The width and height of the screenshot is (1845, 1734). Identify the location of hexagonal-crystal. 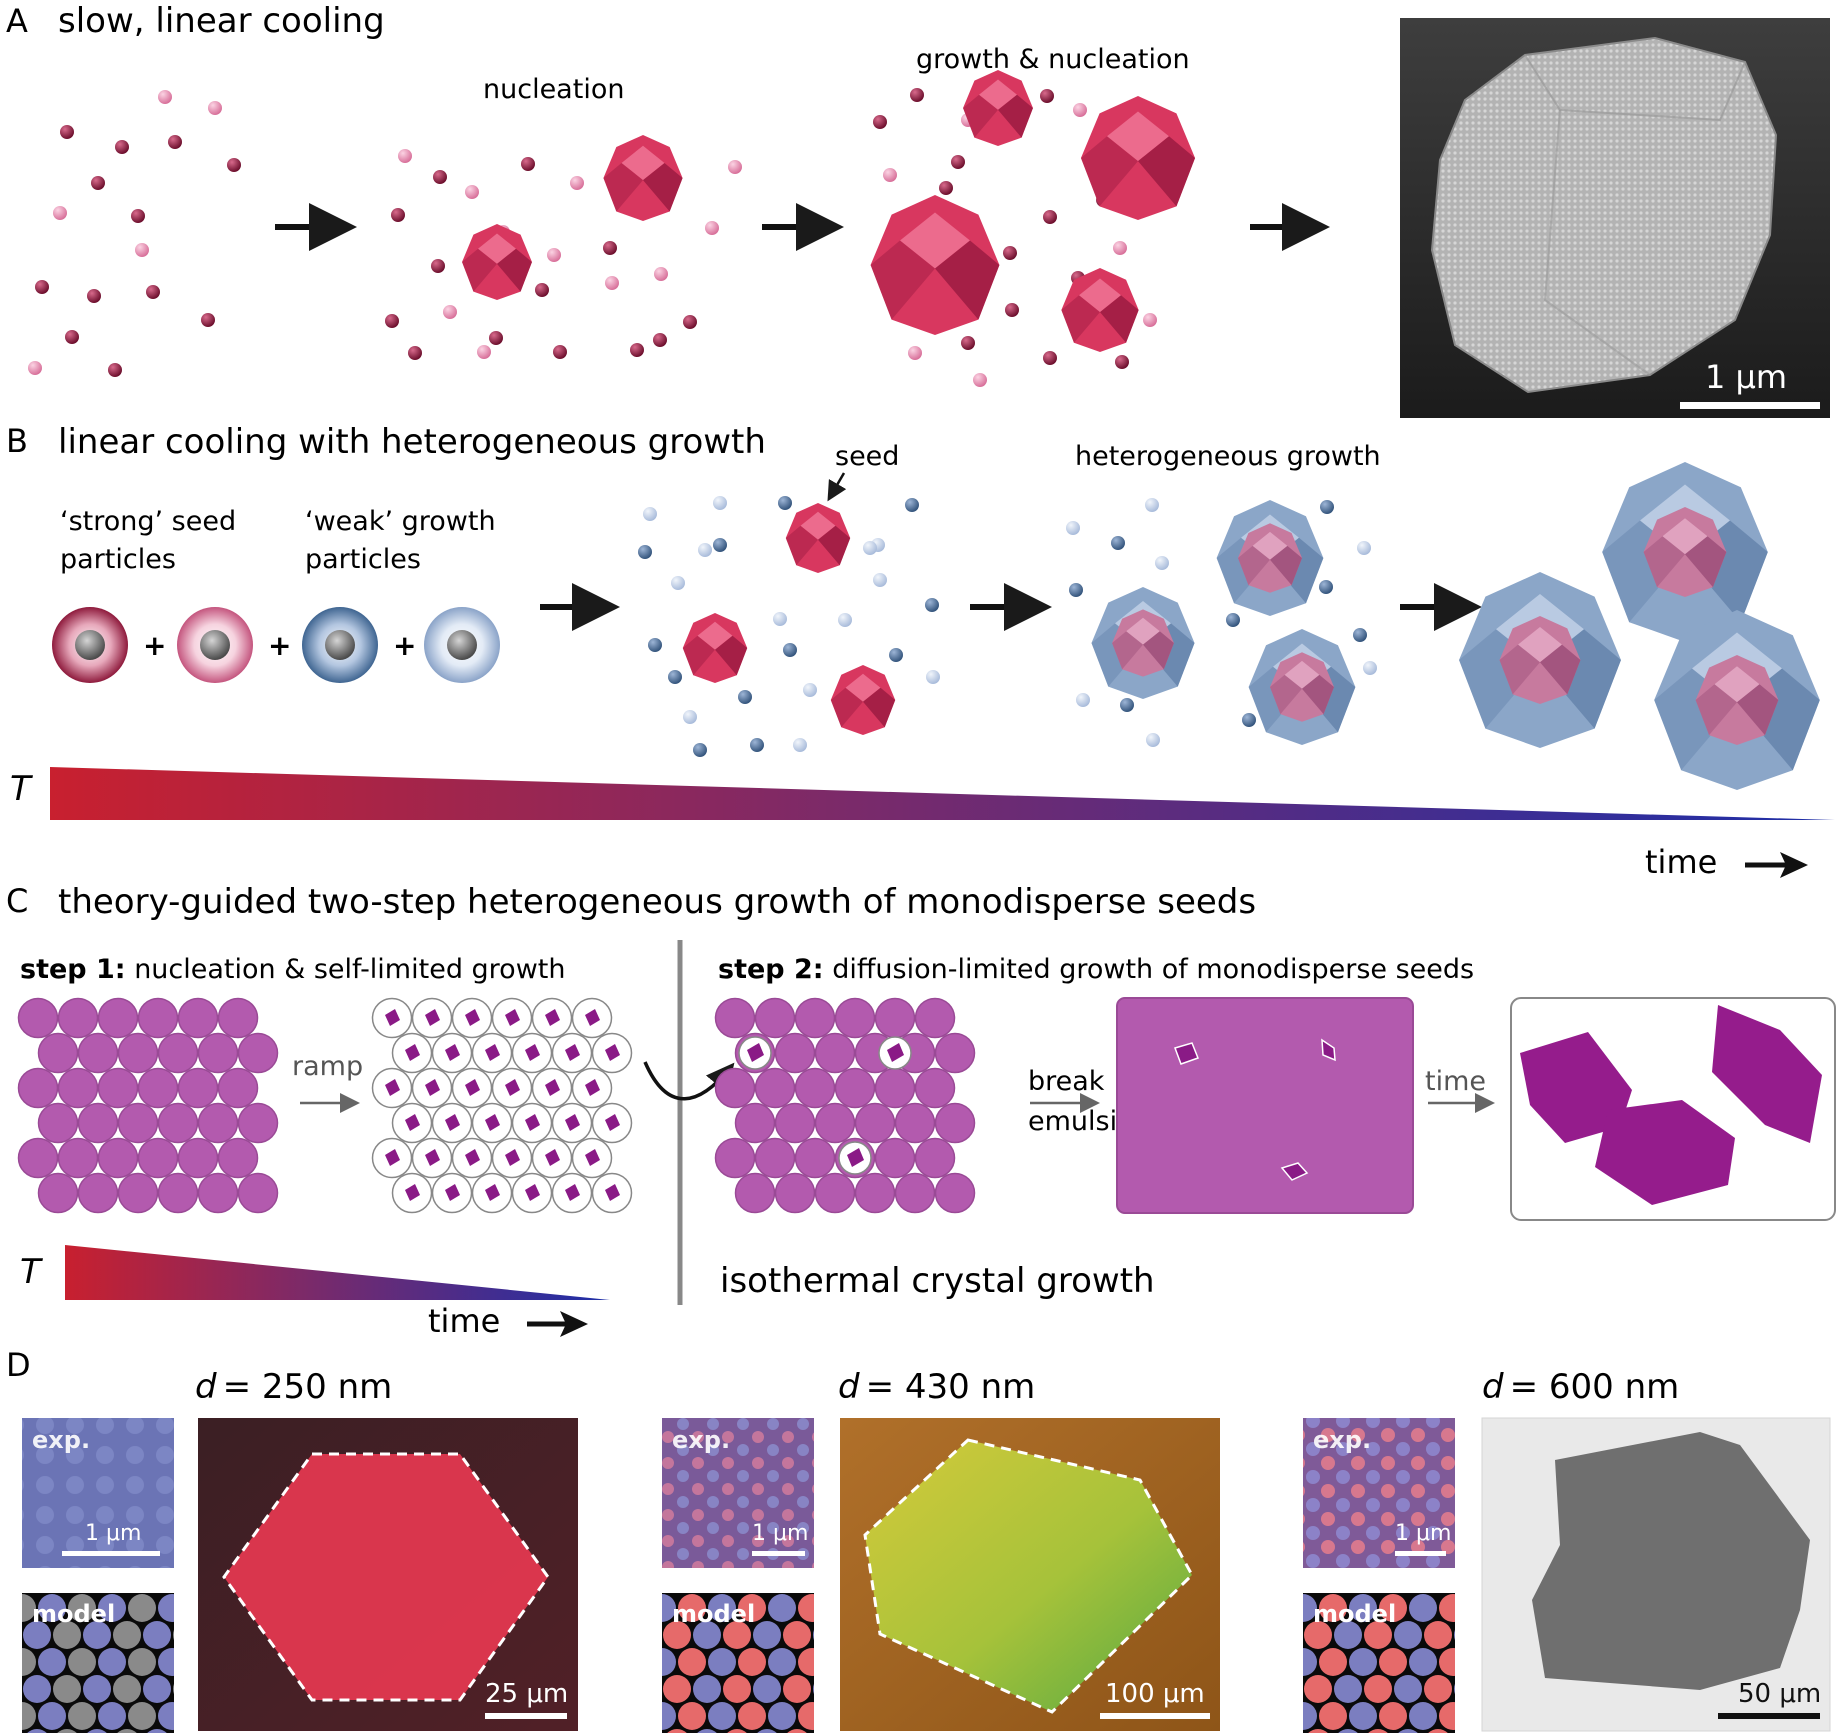
(1671, 1561).